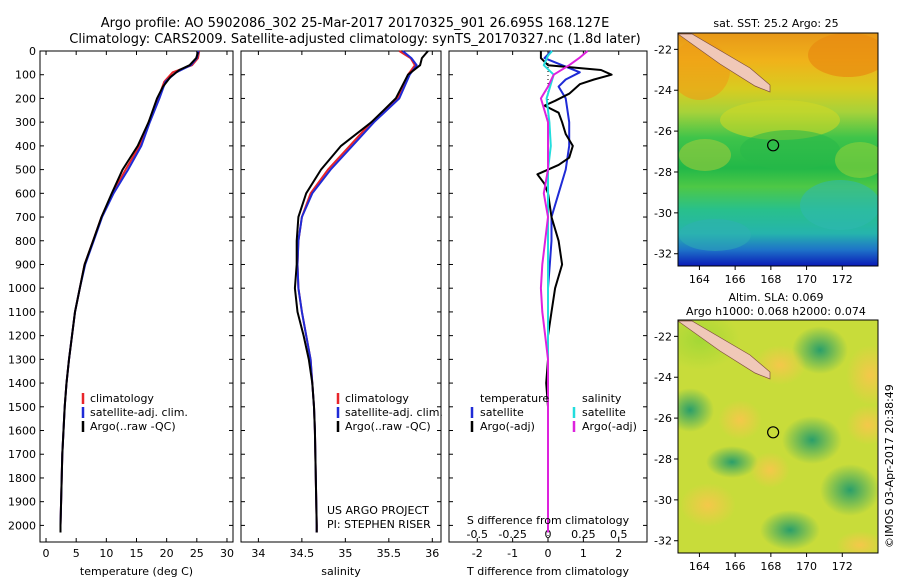  What do you see at coordinates (258, 553) in the screenshot?
I see `x-tick-label: 34` at bounding box center [258, 553].